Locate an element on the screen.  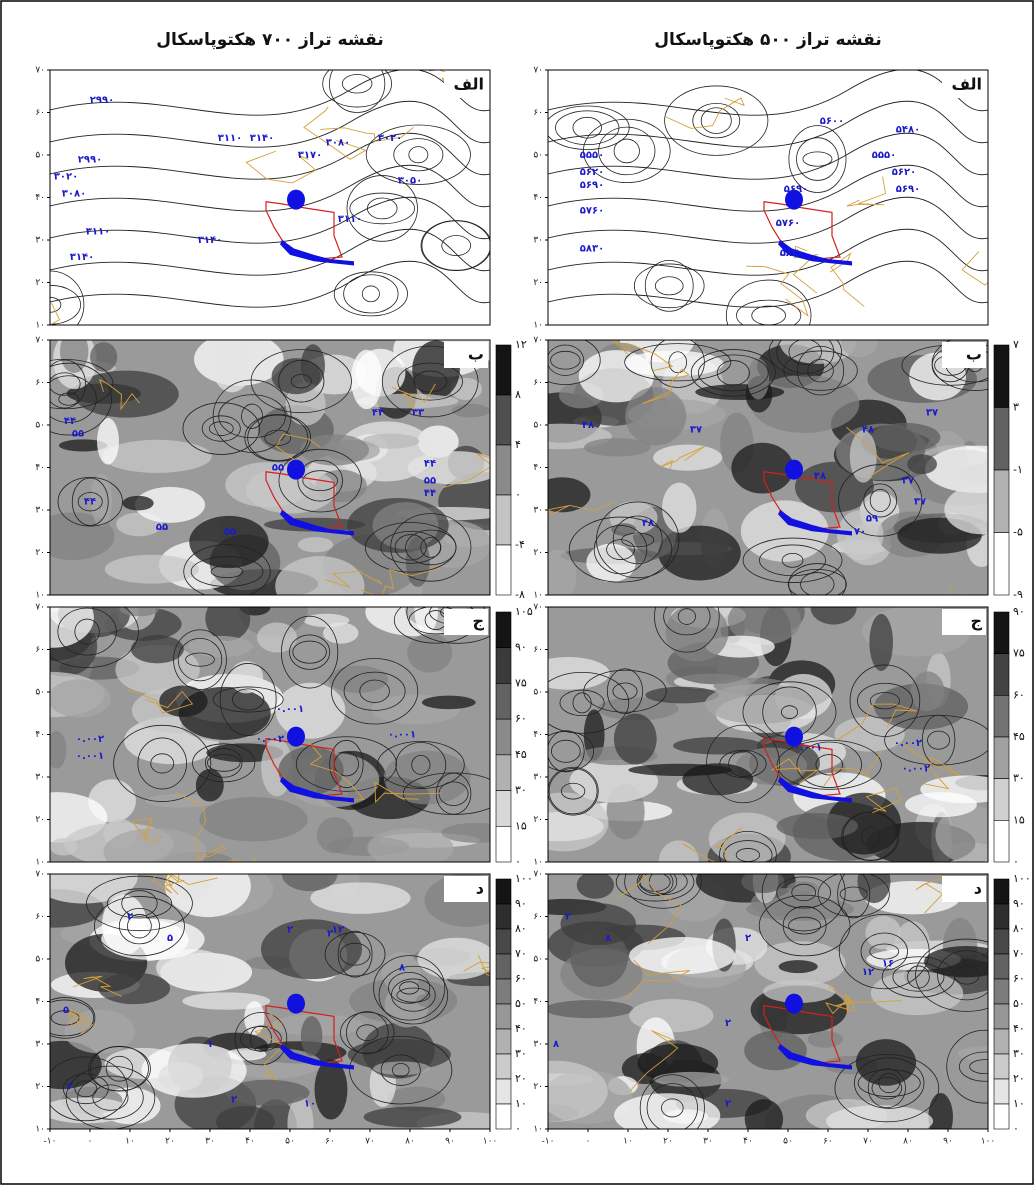
colorbar-label: -۱ is located at coordinates (1018, 469).